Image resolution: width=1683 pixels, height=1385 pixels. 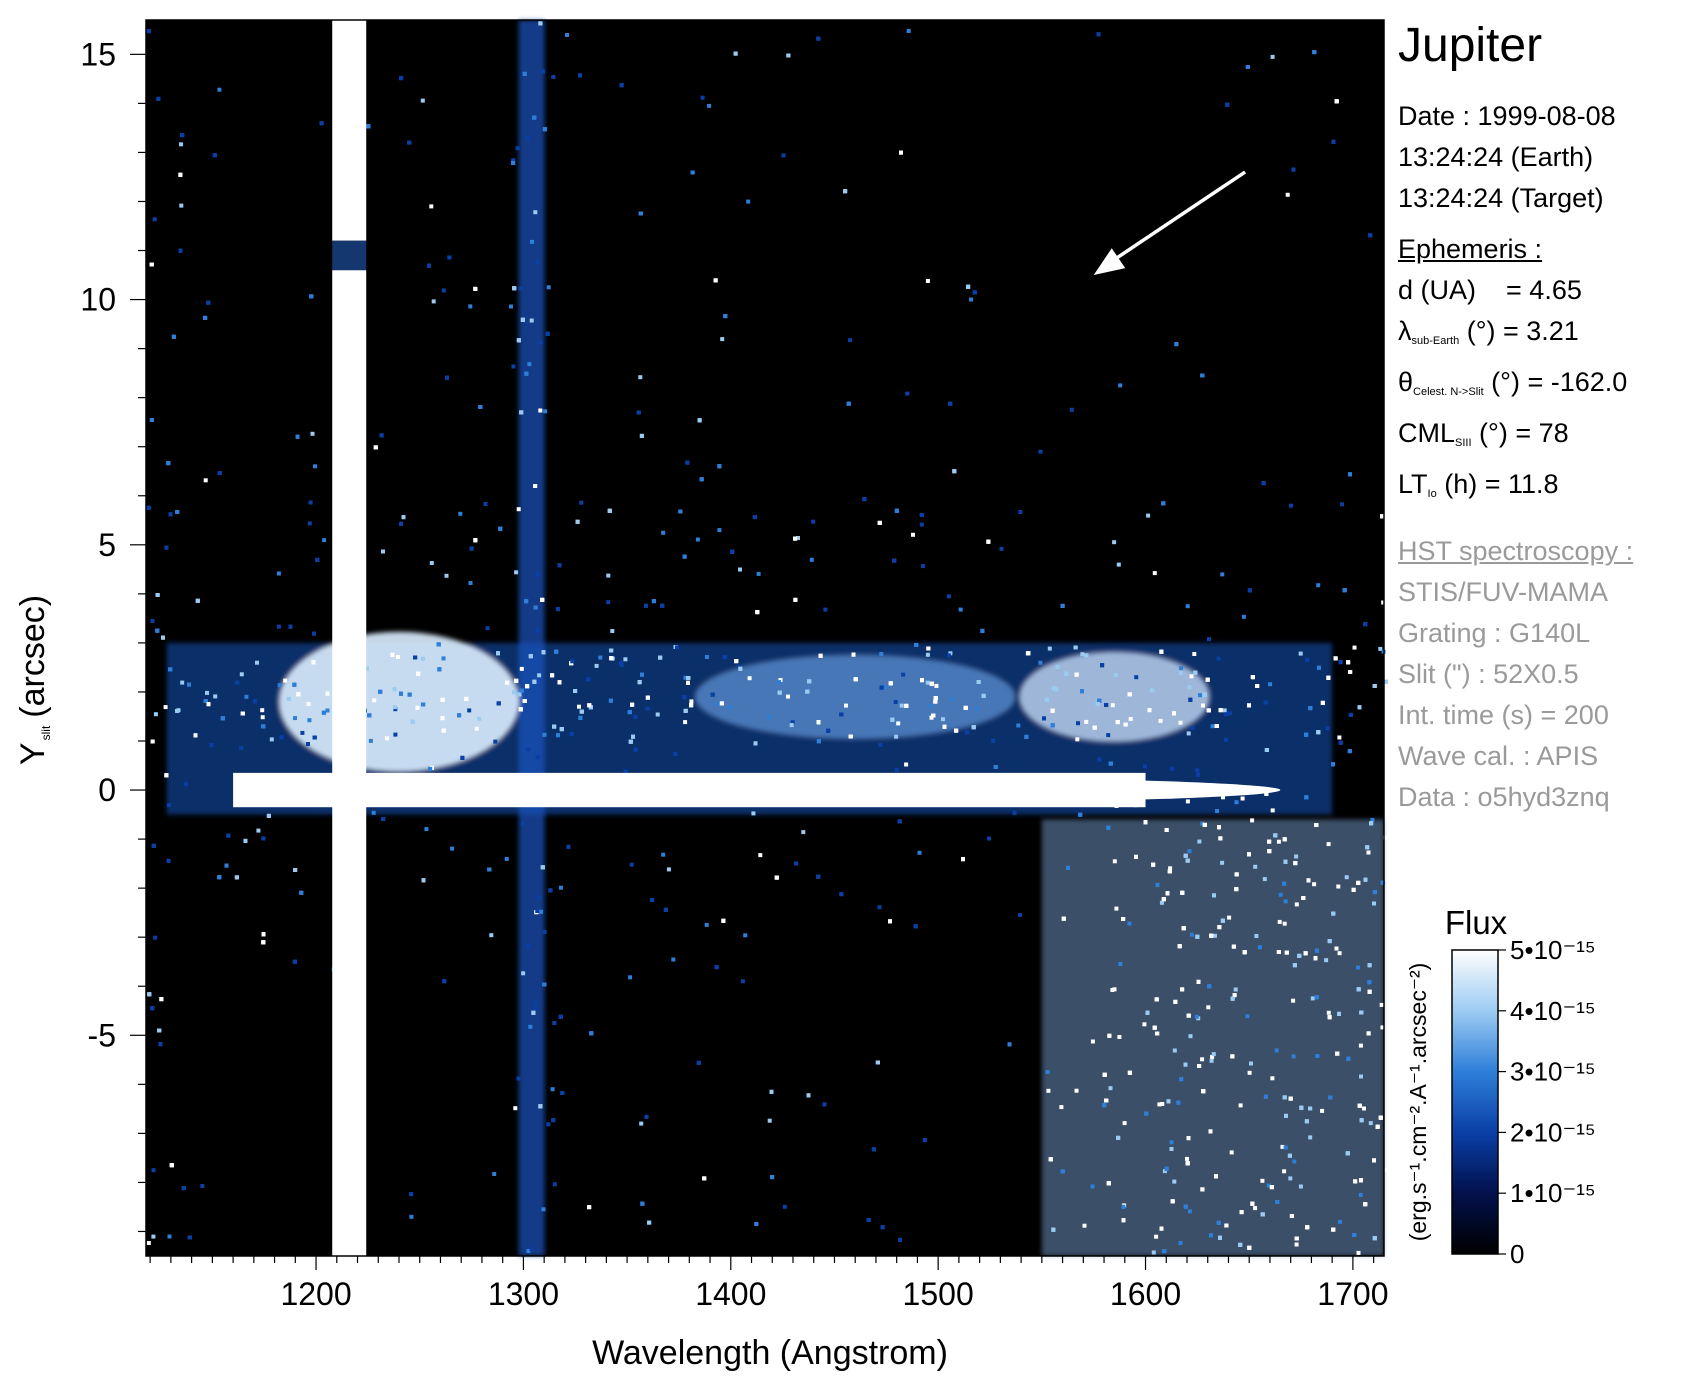 What do you see at coordinates (46, 732) in the screenshot?
I see `y-axis-label-sub: slit` at bounding box center [46, 732].